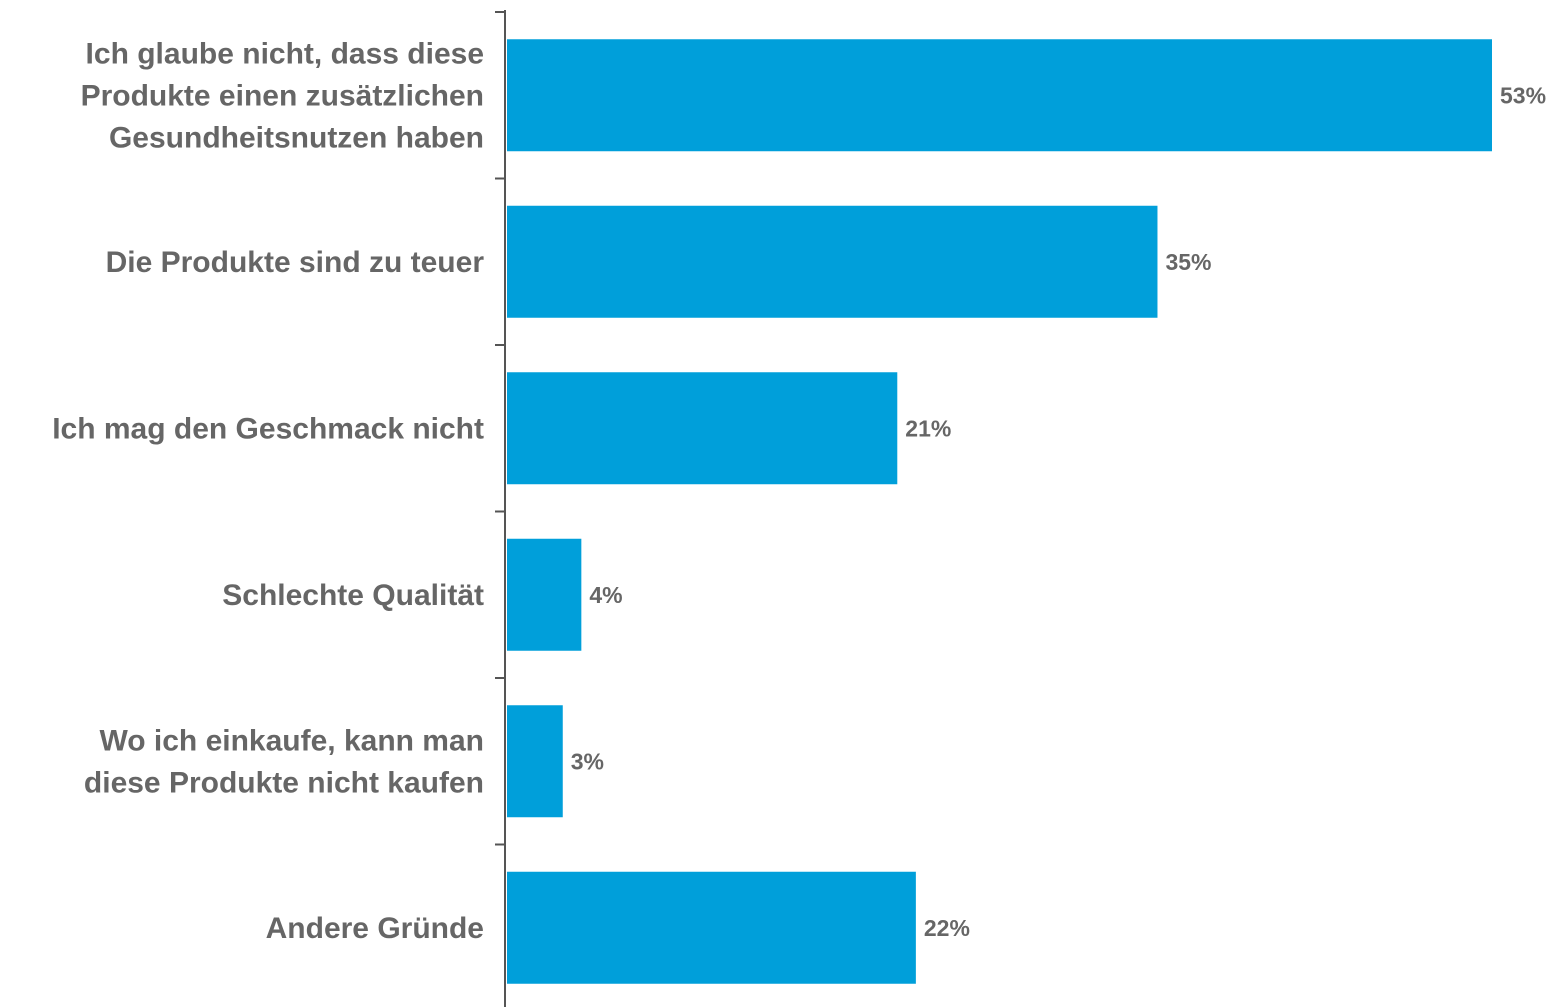  I want to click on y-axis, so click(500, 508).